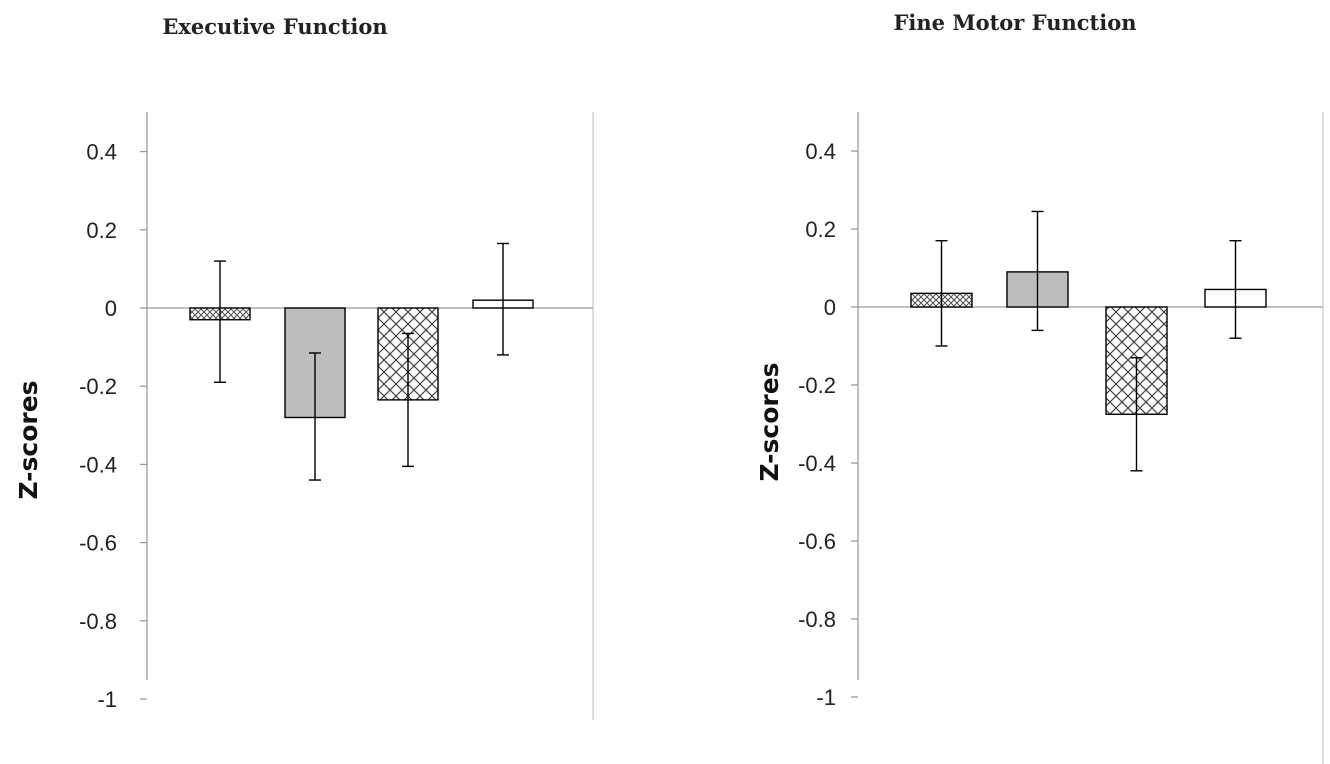 The image size is (1330, 764). Describe the element at coordinates (274, 26) in the screenshot. I see `chart-title: Executive Function` at that location.